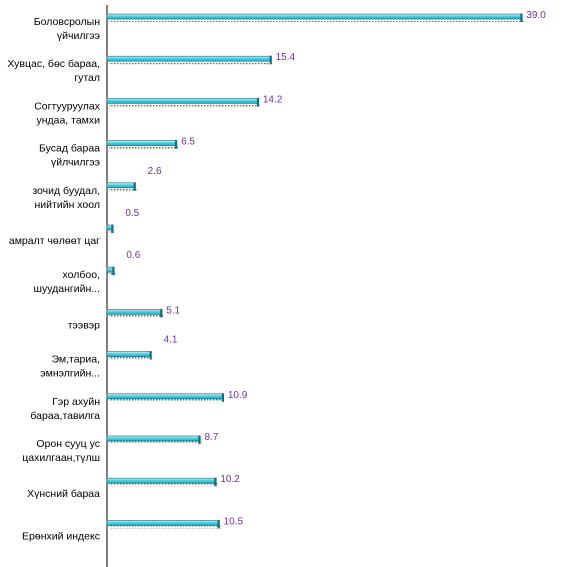 The width and height of the screenshot is (570, 567). Describe the element at coordinates (81, 275) in the screenshot. I see `category-label: холбоо,` at that location.